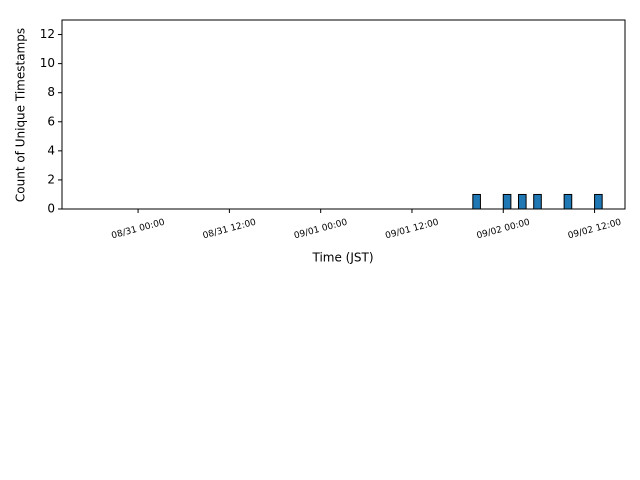 The image size is (640, 480). Describe the element at coordinates (412, 229) in the screenshot. I see `x-tick-label: 09/01 12:00` at that location.